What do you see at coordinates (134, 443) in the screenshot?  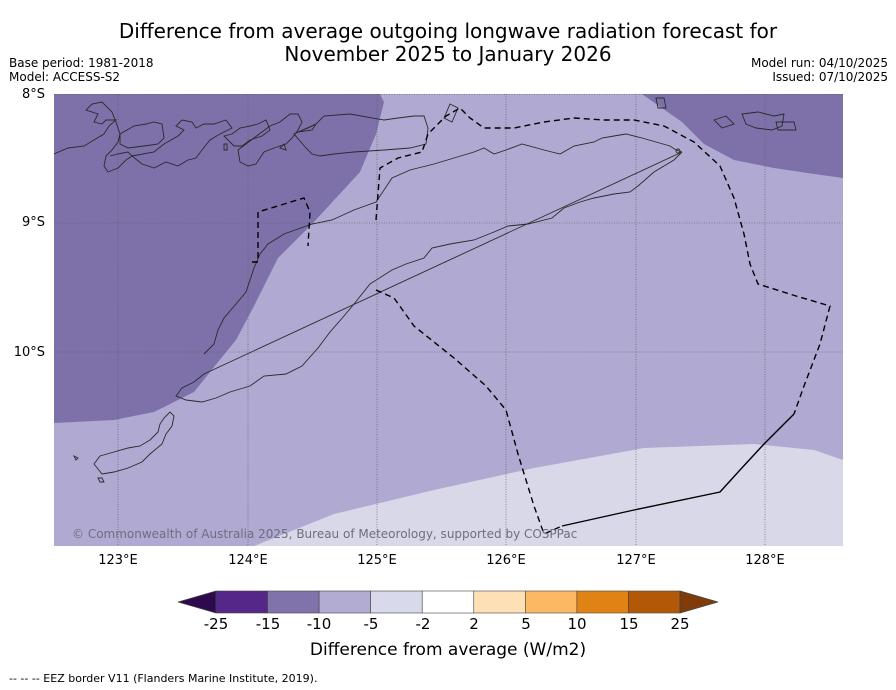 I see `coastline-sumba` at bounding box center [134, 443].